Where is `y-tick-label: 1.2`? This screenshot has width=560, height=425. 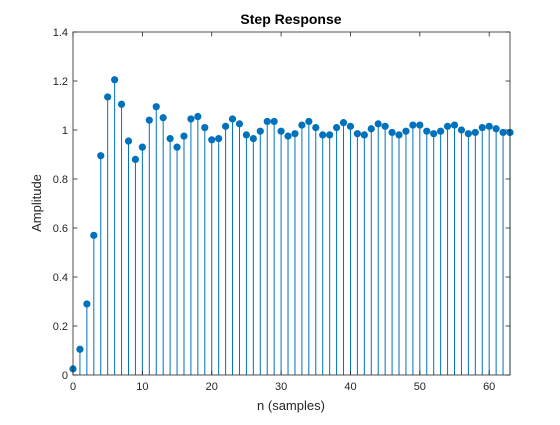
y-tick-label: 1.2 is located at coordinates (60, 82).